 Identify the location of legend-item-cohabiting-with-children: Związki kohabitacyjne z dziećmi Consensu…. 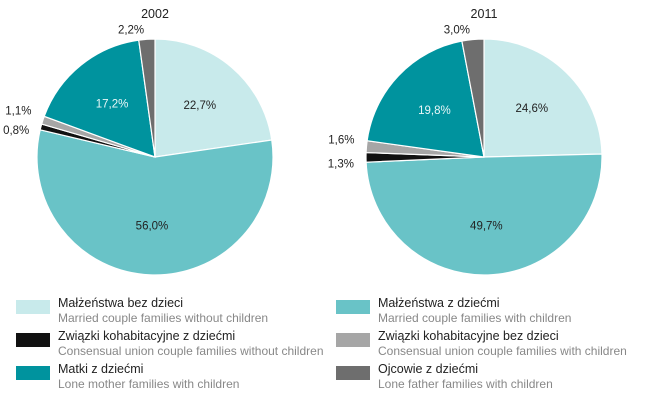
(170, 344).